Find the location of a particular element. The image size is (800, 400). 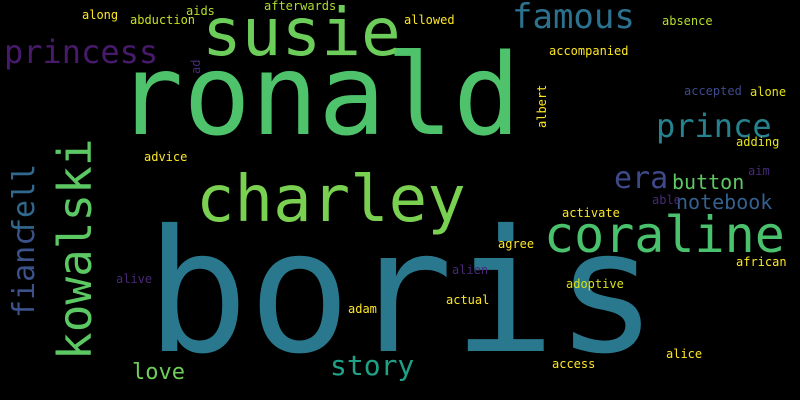

word-kowalski: kowalski is located at coordinates (75, 249).